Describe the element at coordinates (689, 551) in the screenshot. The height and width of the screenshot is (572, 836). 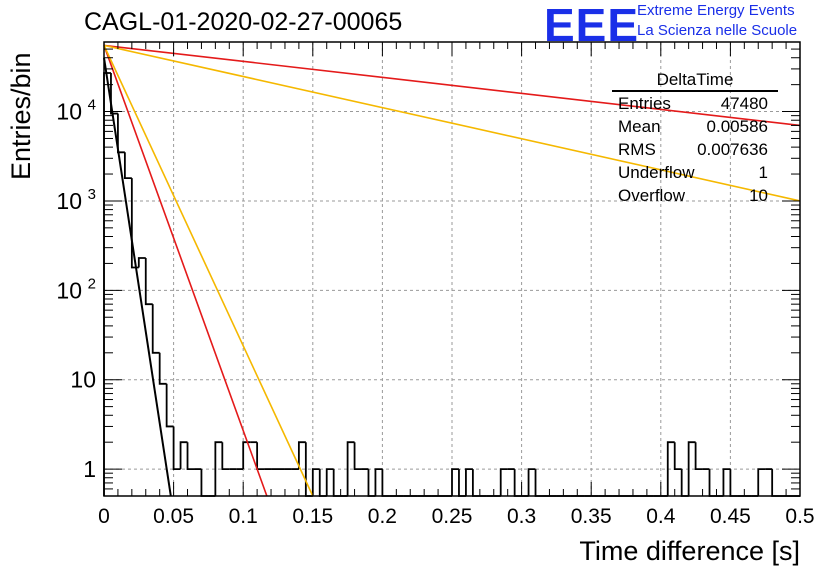
I see `x-axis-label: Time difference [s]` at that location.